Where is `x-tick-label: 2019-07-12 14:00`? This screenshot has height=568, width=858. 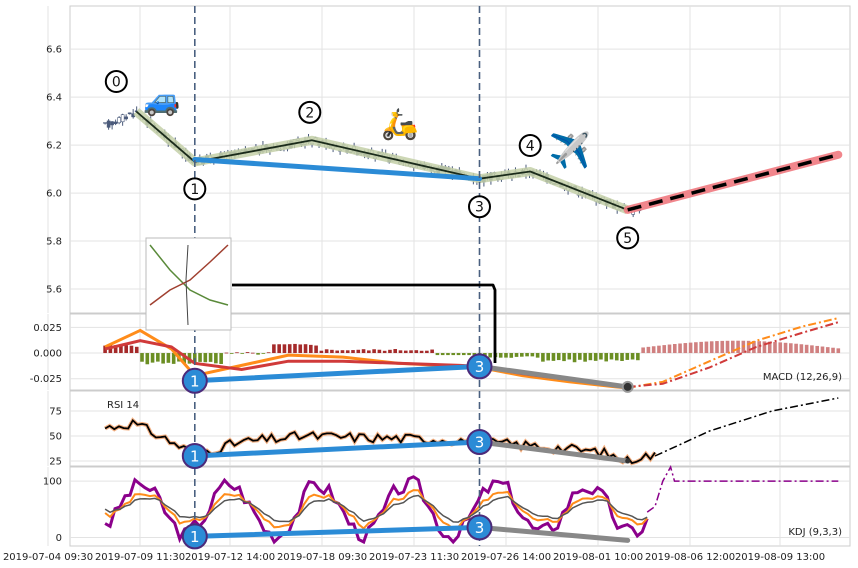 x-tick-label: 2019-07-12 14:00 is located at coordinates (230, 557).